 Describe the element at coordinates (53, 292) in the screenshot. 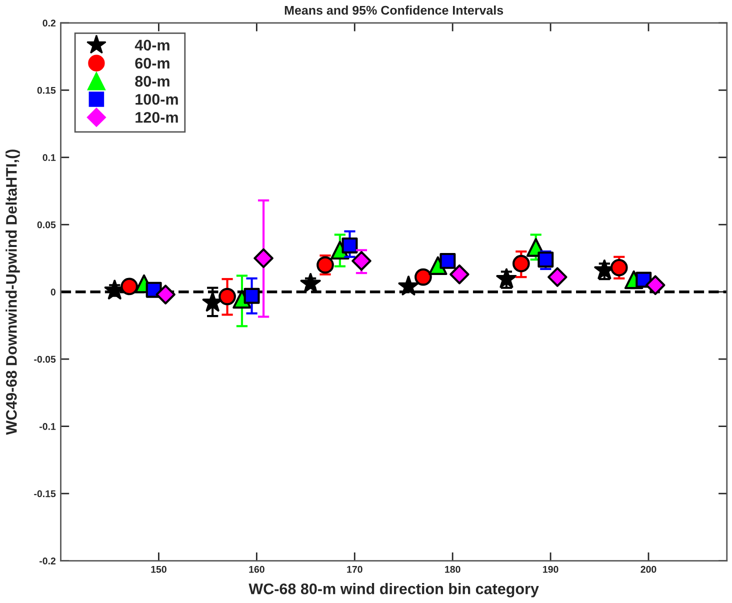

I see `y-tick-label: 0` at that location.